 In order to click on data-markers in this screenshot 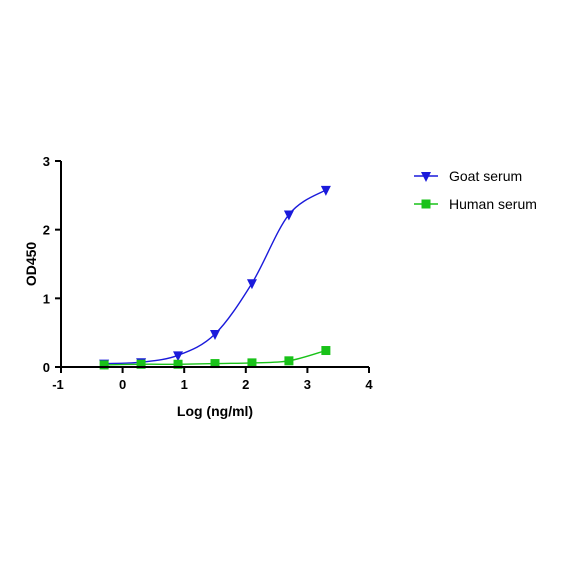, I will do `click(215, 277)`.